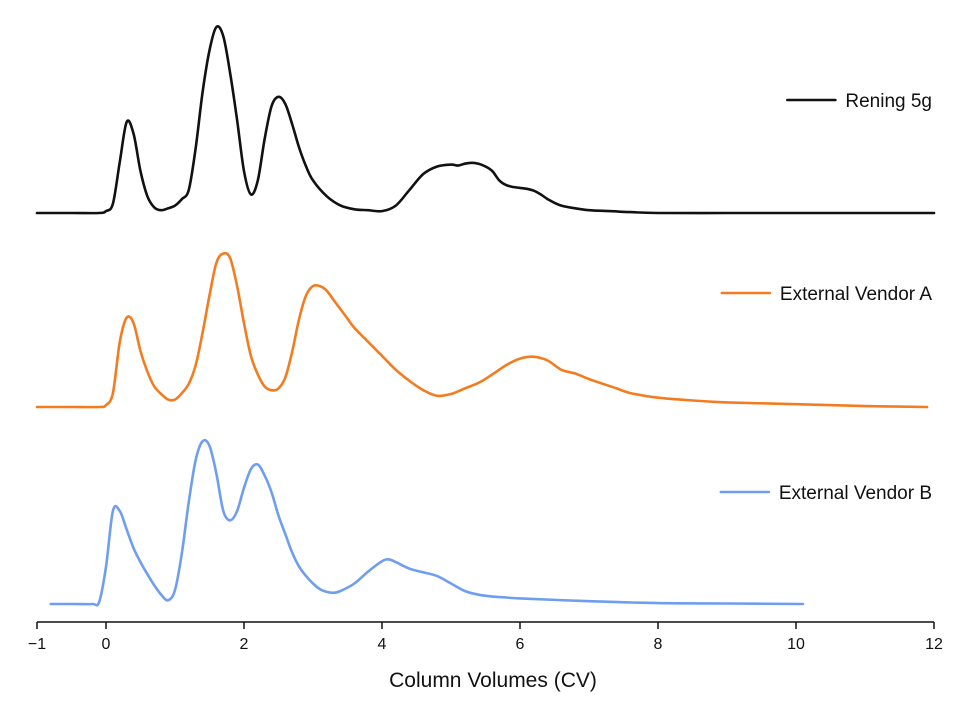 Image resolution: width=968 pixels, height=726 pixels. Describe the element at coordinates (244, 644) in the screenshot. I see `x-tick-label: 2` at that location.